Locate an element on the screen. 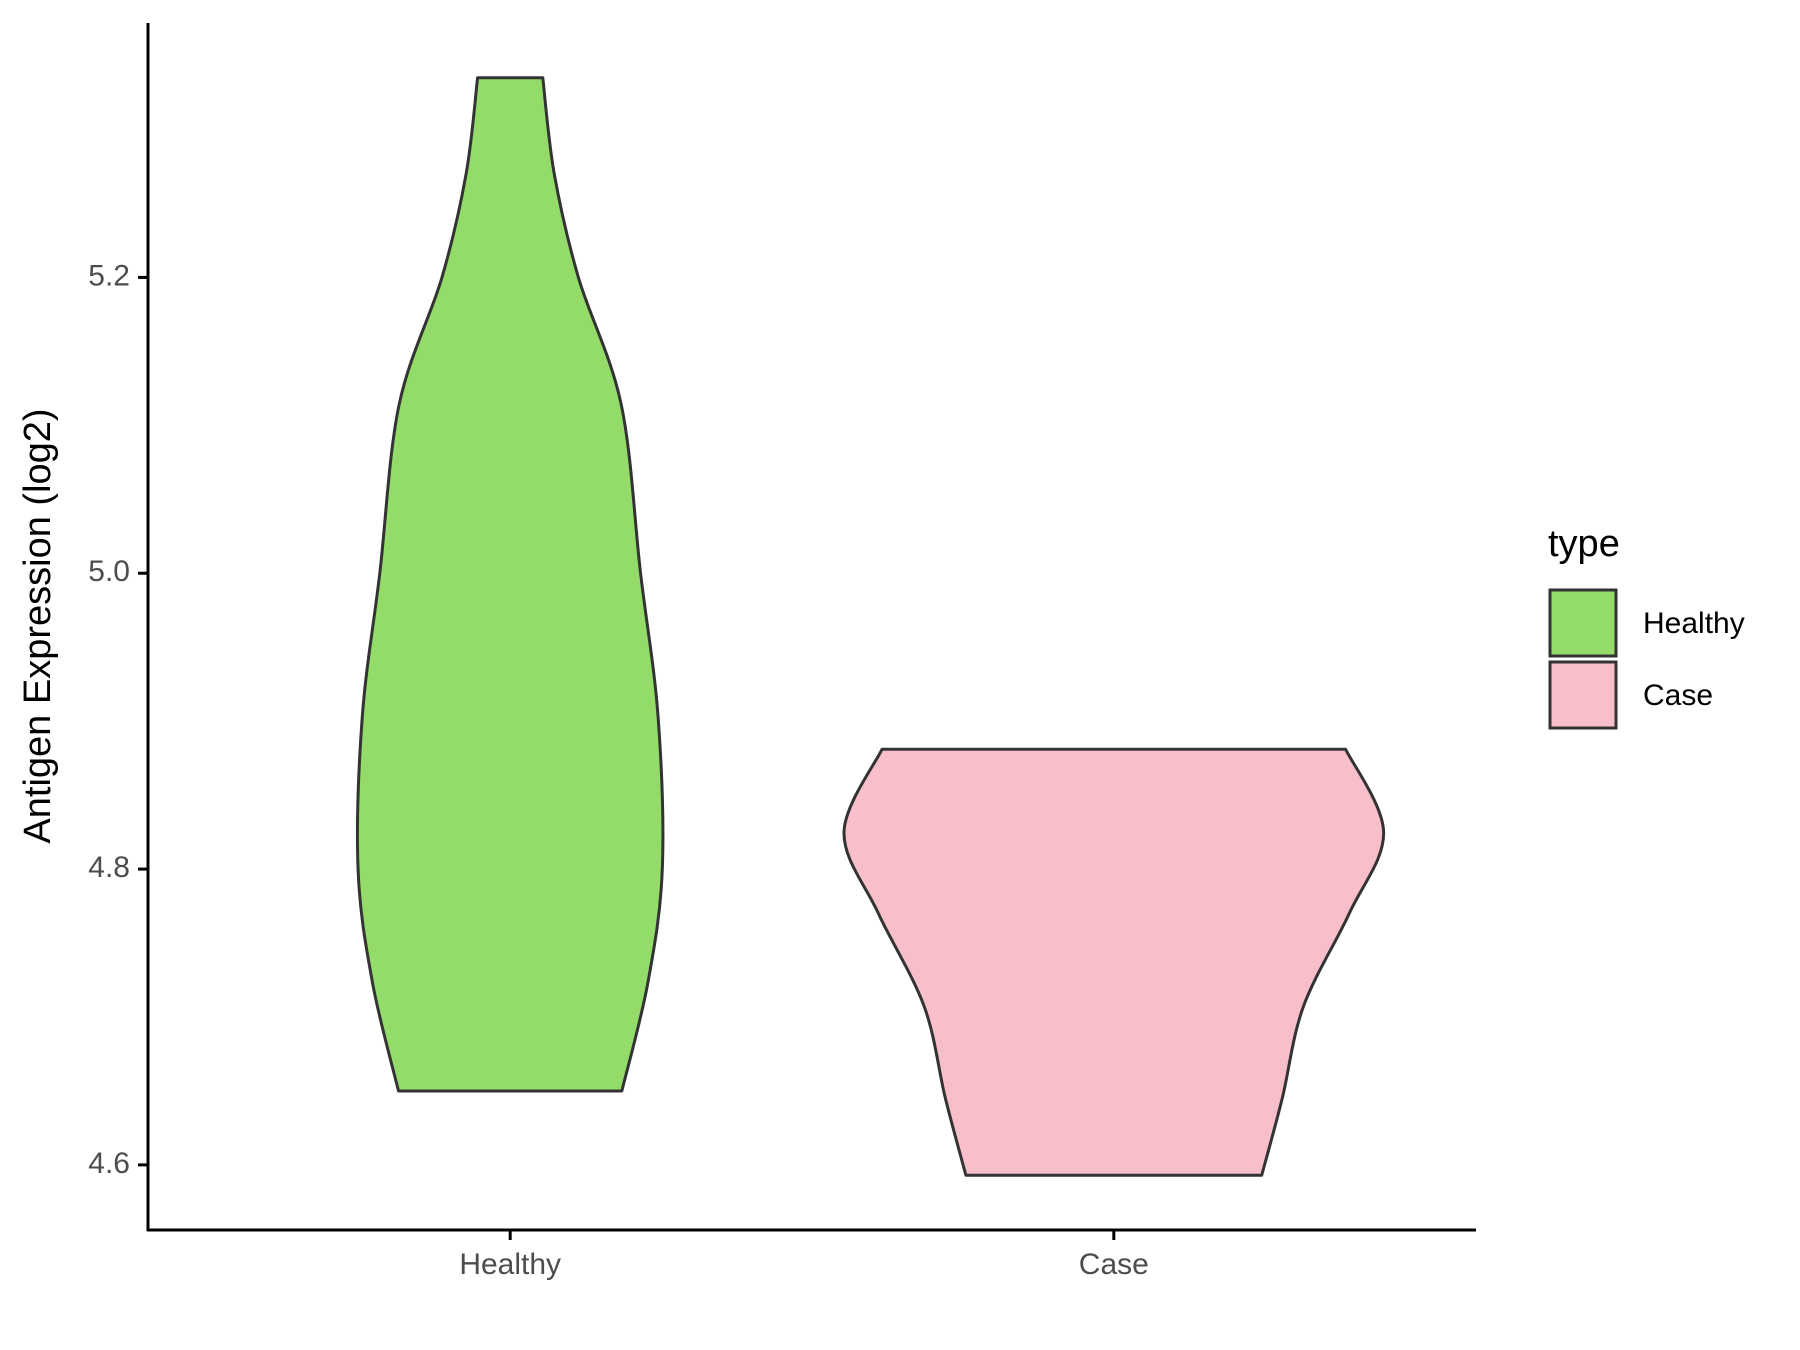  x-tick-label: Case is located at coordinates (1114, 1264).